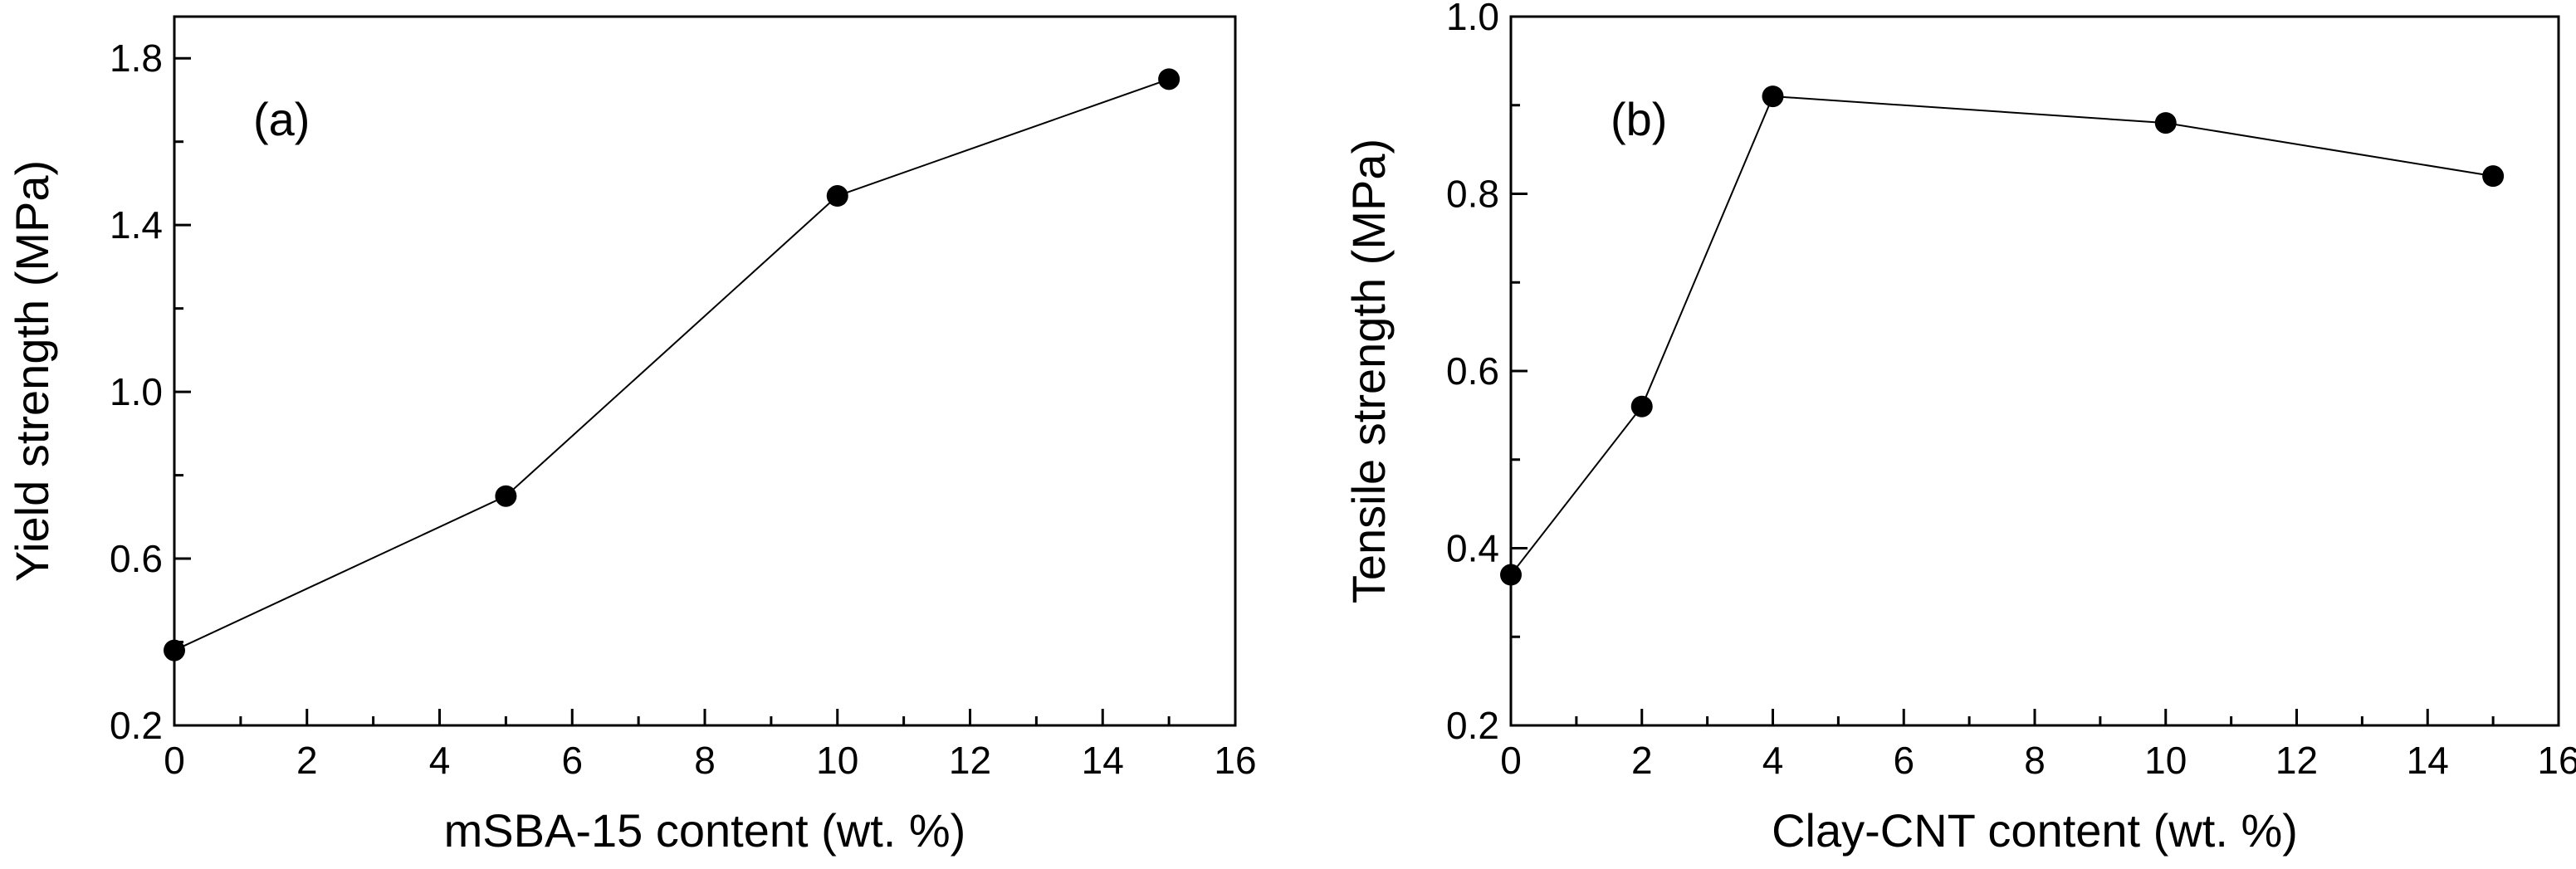  Describe the element at coordinates (1103, 760) in the screenshot. I see `x-tick-label-a: 14` at that location.